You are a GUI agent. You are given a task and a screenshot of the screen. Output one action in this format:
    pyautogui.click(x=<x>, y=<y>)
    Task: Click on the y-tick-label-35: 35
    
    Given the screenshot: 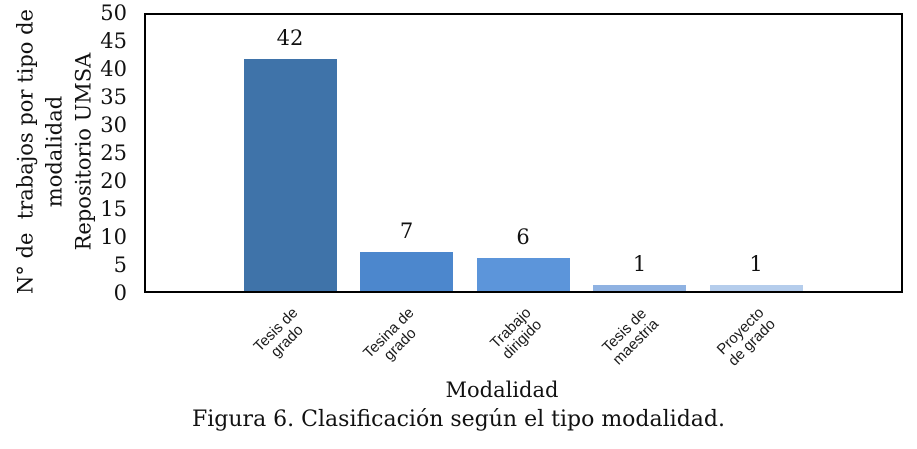 What is the action you would take?
    pyautogui.click(x=113, y=97)
    